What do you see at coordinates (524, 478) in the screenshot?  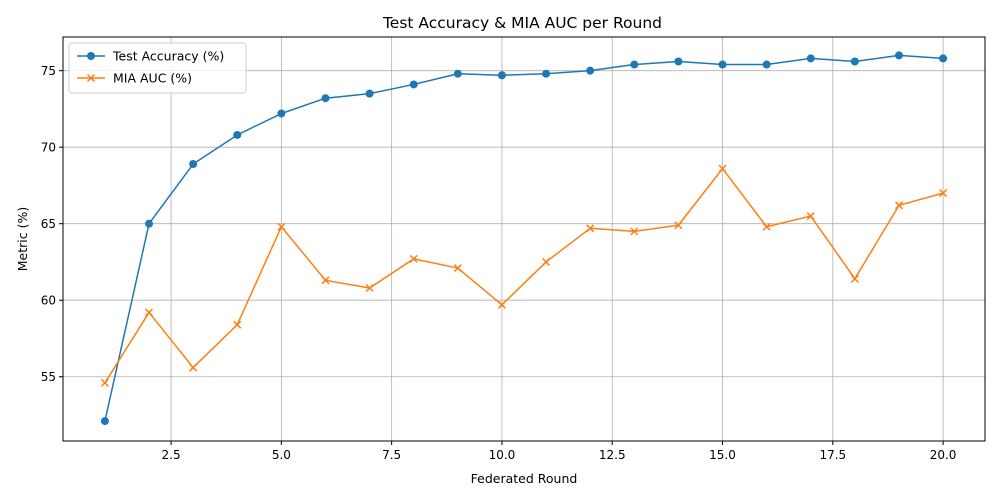 I see `x-axis-label: Federated Round` at bounding box center [524, 478].